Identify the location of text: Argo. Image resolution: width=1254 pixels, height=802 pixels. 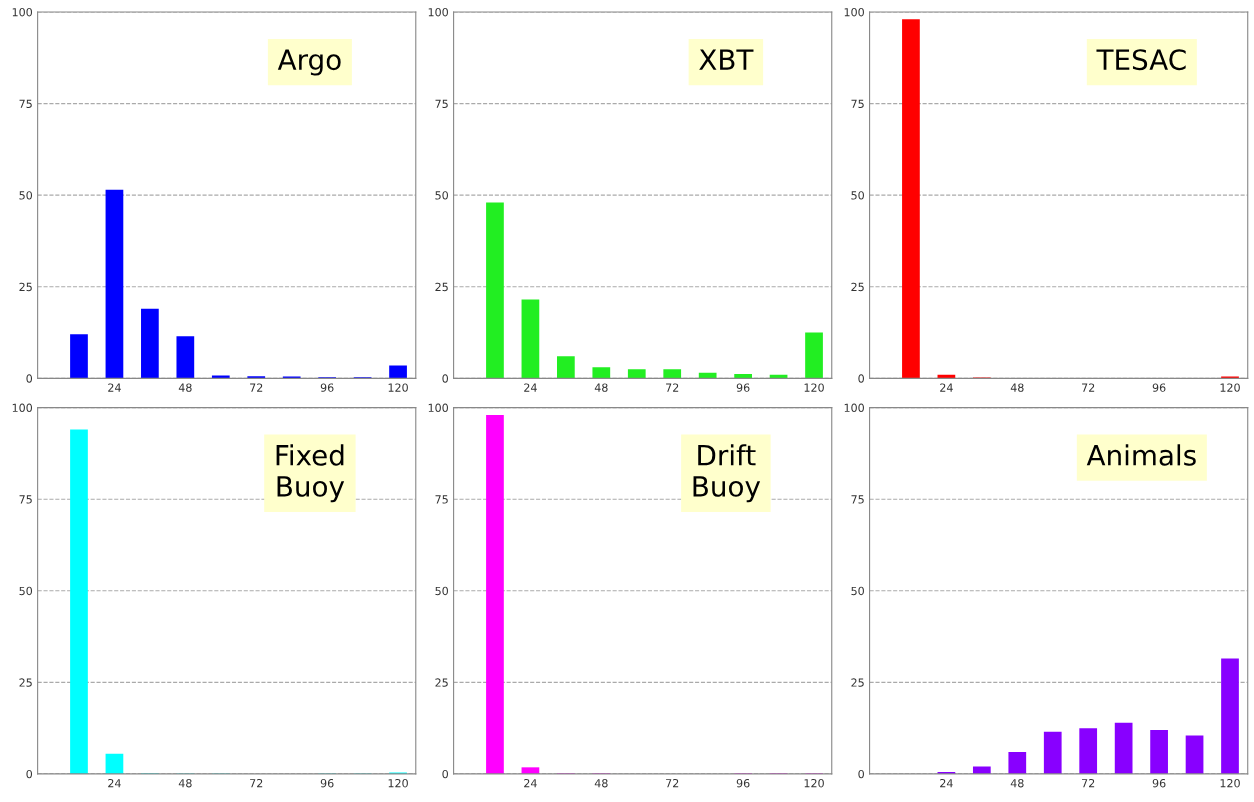
(309, 62).